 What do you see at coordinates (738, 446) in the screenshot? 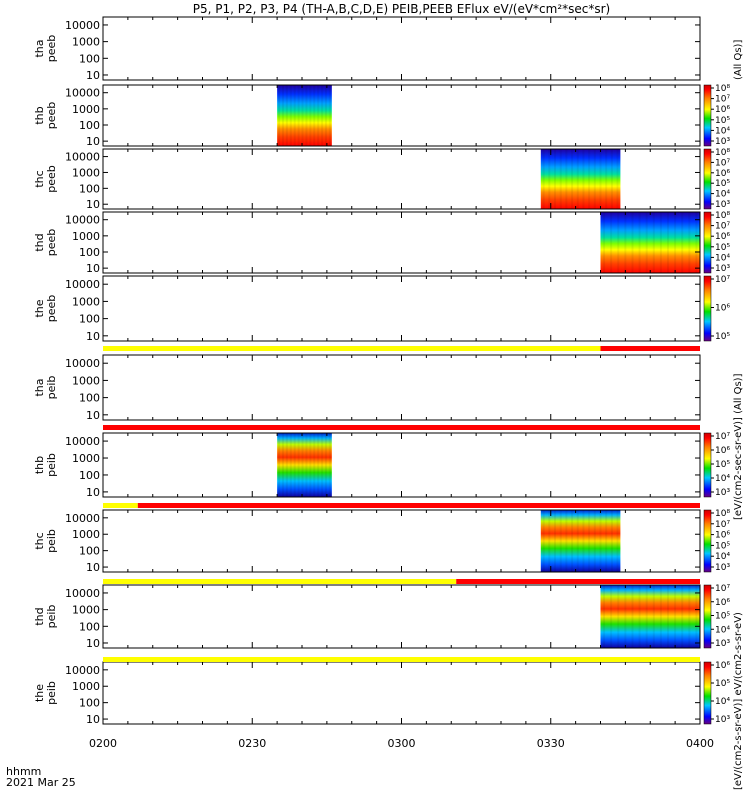
I see `colorbar-units-label-middle: [eV/(cm2-sec-sr-eV)] (All Qs)]` at bounding box center [738, 446].